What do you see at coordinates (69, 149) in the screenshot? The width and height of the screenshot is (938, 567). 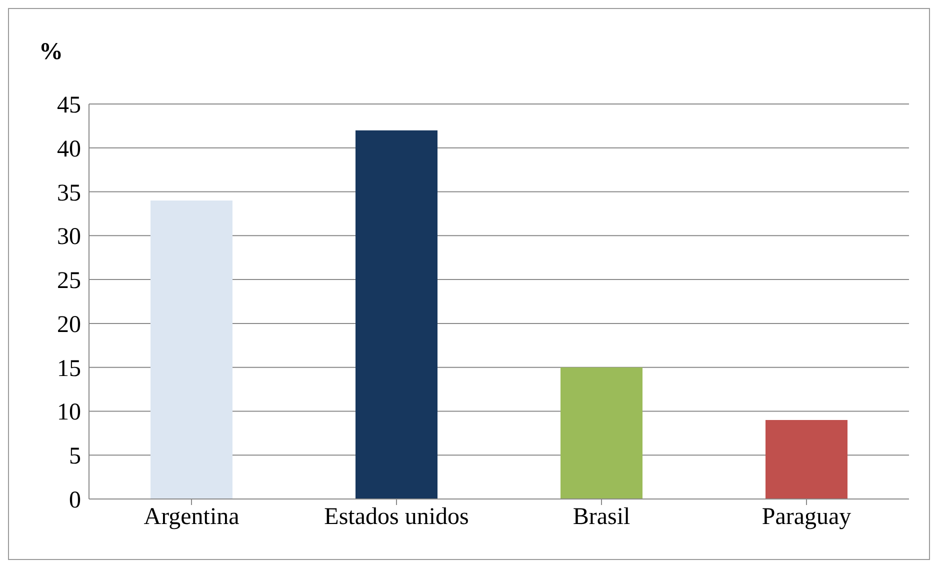 I see `y-tick-label: 40` at bounding box center [69, 149].